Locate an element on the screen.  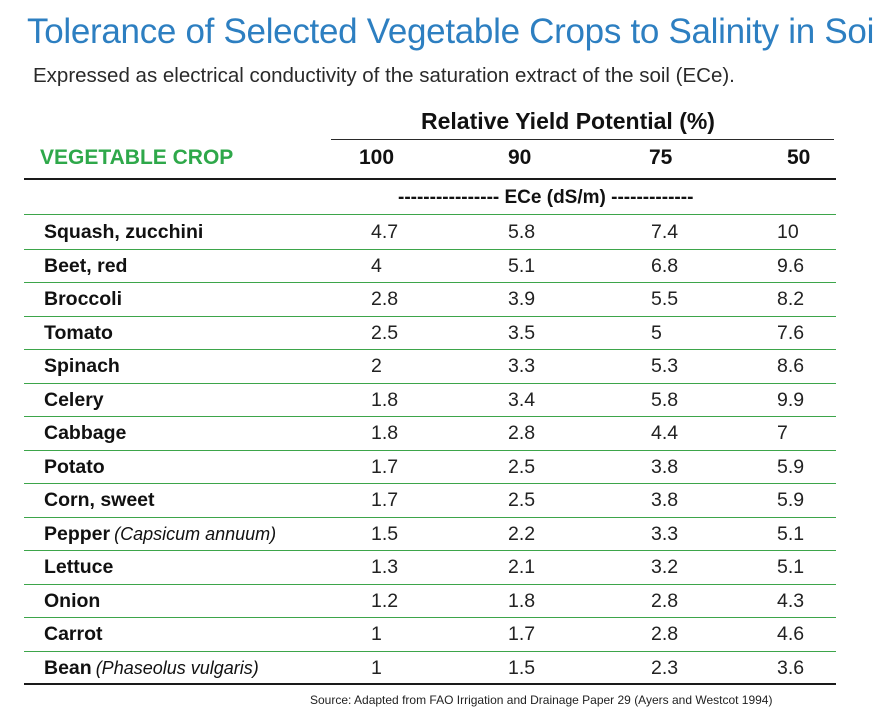
ece-value-50: 8.6 is located at coordinates (791, 366).